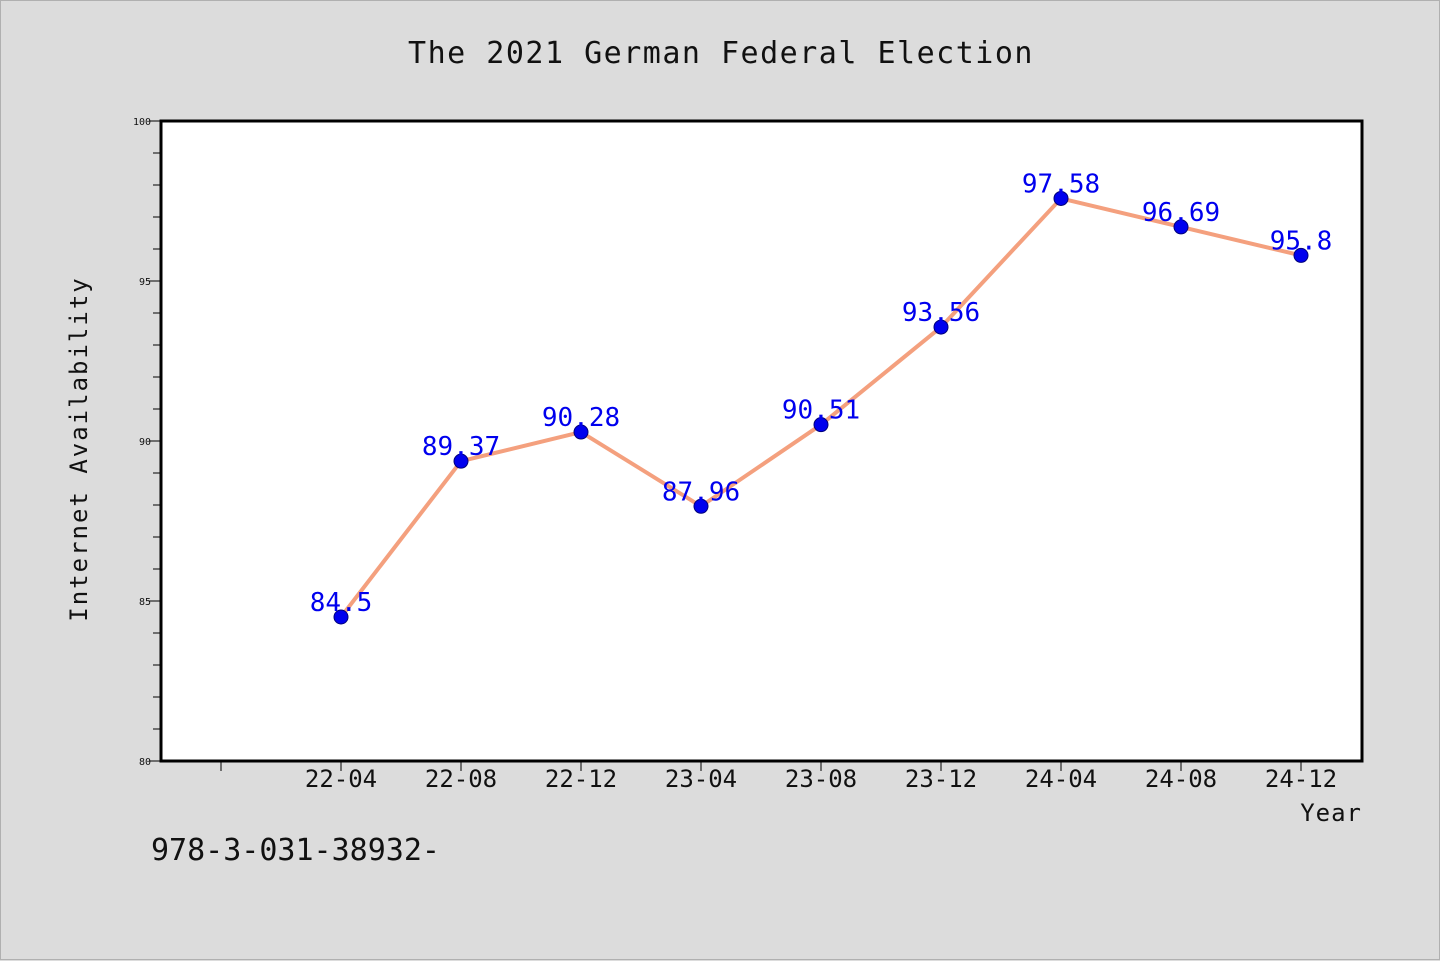 The image size is (1440, 961). I want to click on x-tick-label: 22-12, so click(581, 779).